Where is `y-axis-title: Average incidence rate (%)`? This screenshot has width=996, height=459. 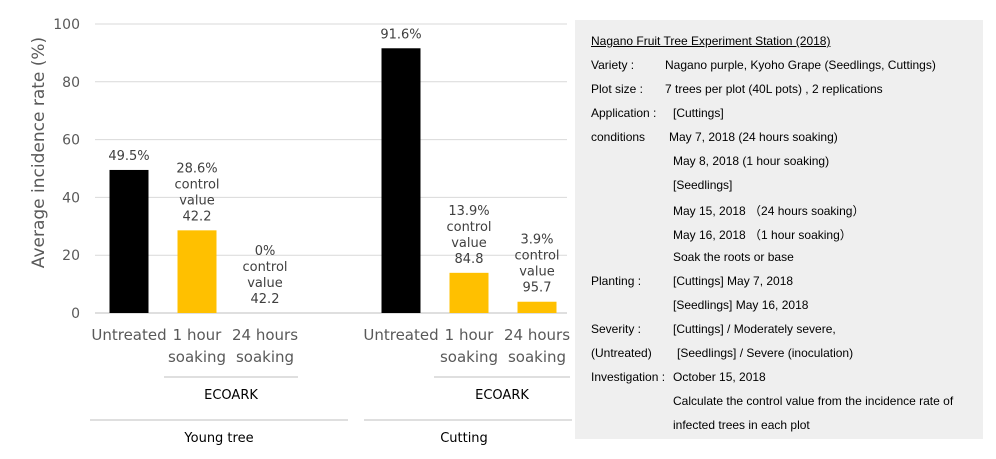
y-axis-title: Average incidence rate (%) is located at coordinates (39, 152).